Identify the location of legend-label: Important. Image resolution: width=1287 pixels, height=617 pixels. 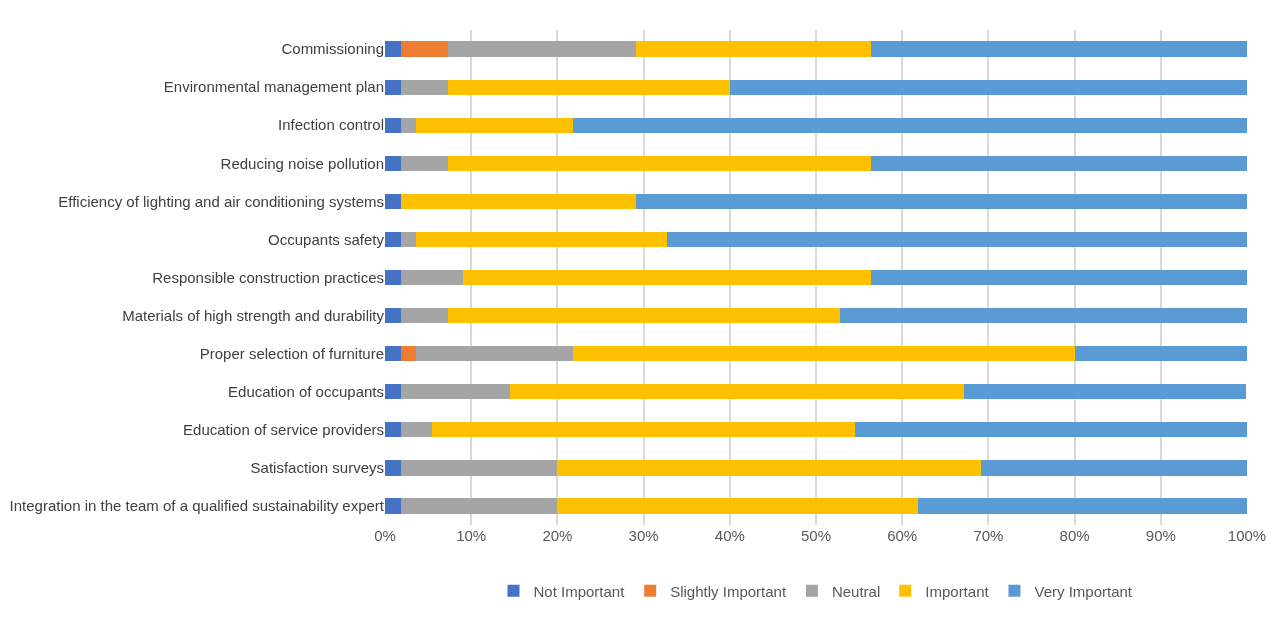
(957, 591).